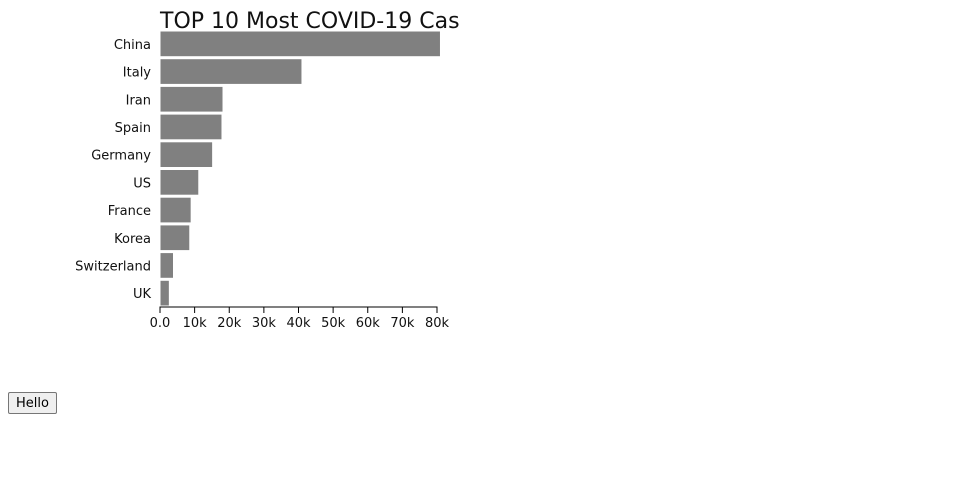 This screenshot has height=500, width=960. What do you see at coordinates (298, 323) in the screenshot?
I see `x-tick-label: 40k` at bounding box center [298, 323].